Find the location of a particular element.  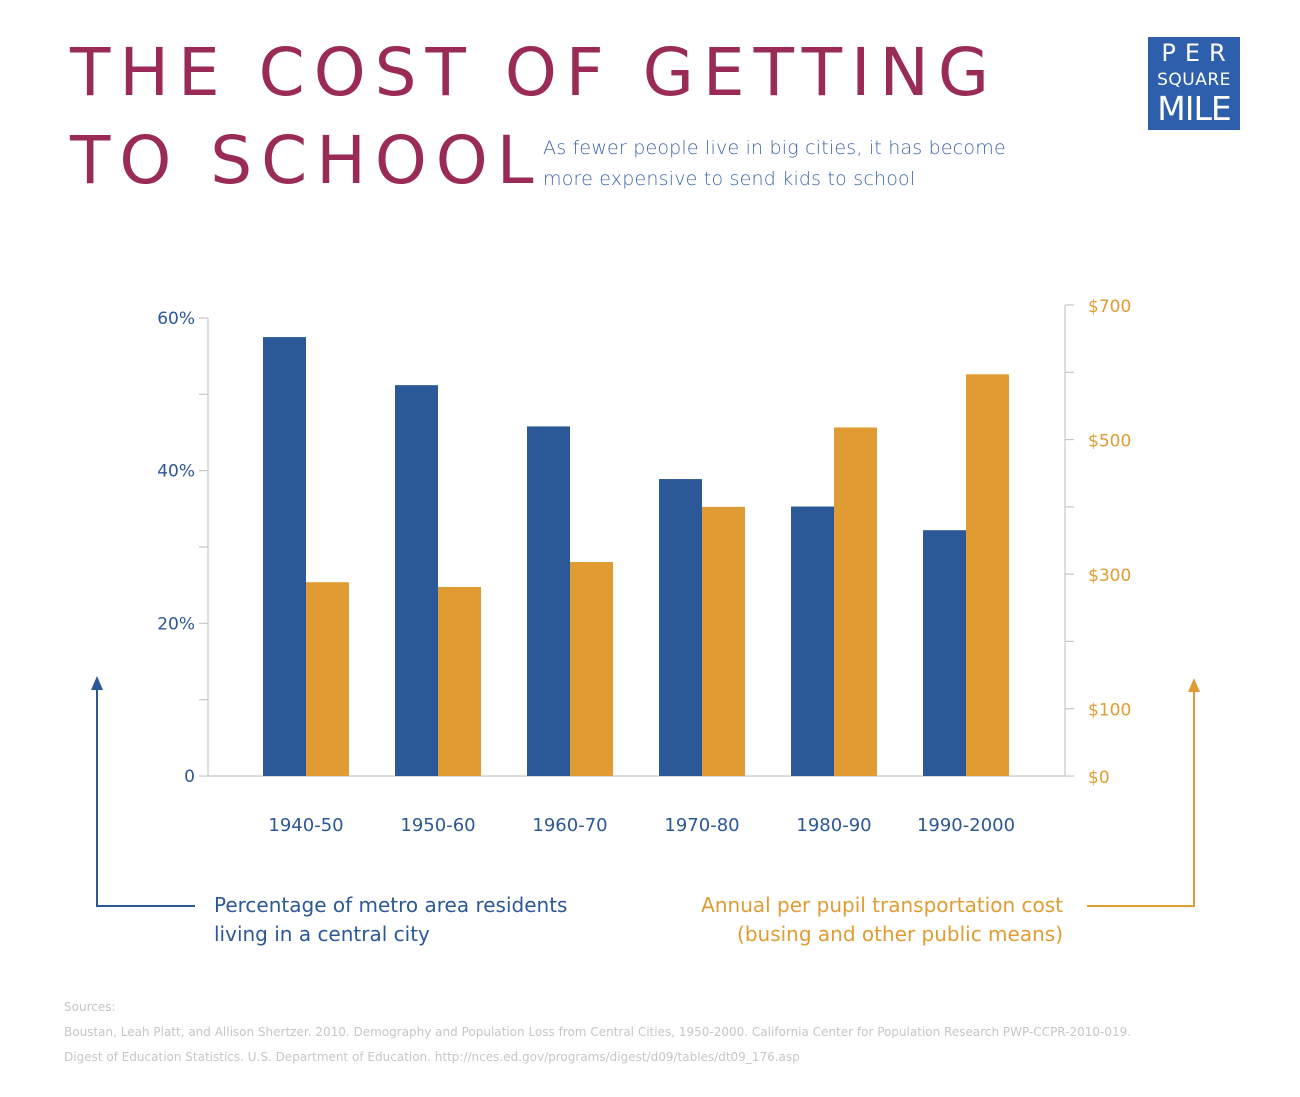

right-axis-tick-label: $0 is located at coordinates (1099, 778).